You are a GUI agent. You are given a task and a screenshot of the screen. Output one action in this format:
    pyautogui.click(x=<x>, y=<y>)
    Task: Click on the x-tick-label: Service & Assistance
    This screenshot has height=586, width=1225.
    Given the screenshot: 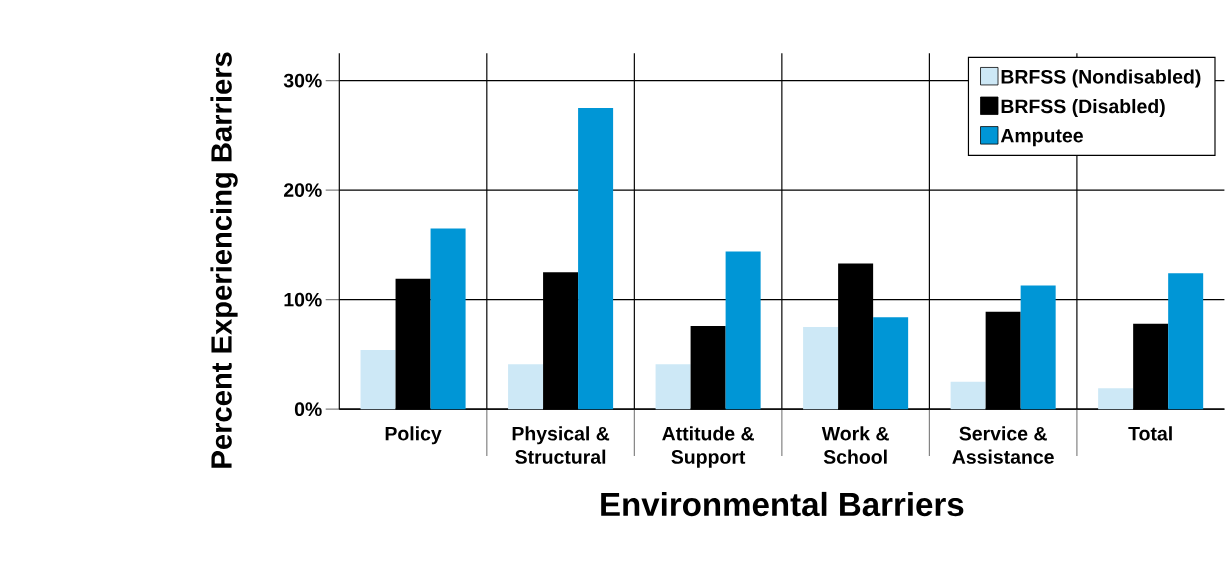 What is the action you would take?
    pyautogui.click(x=1003, y=445)
    